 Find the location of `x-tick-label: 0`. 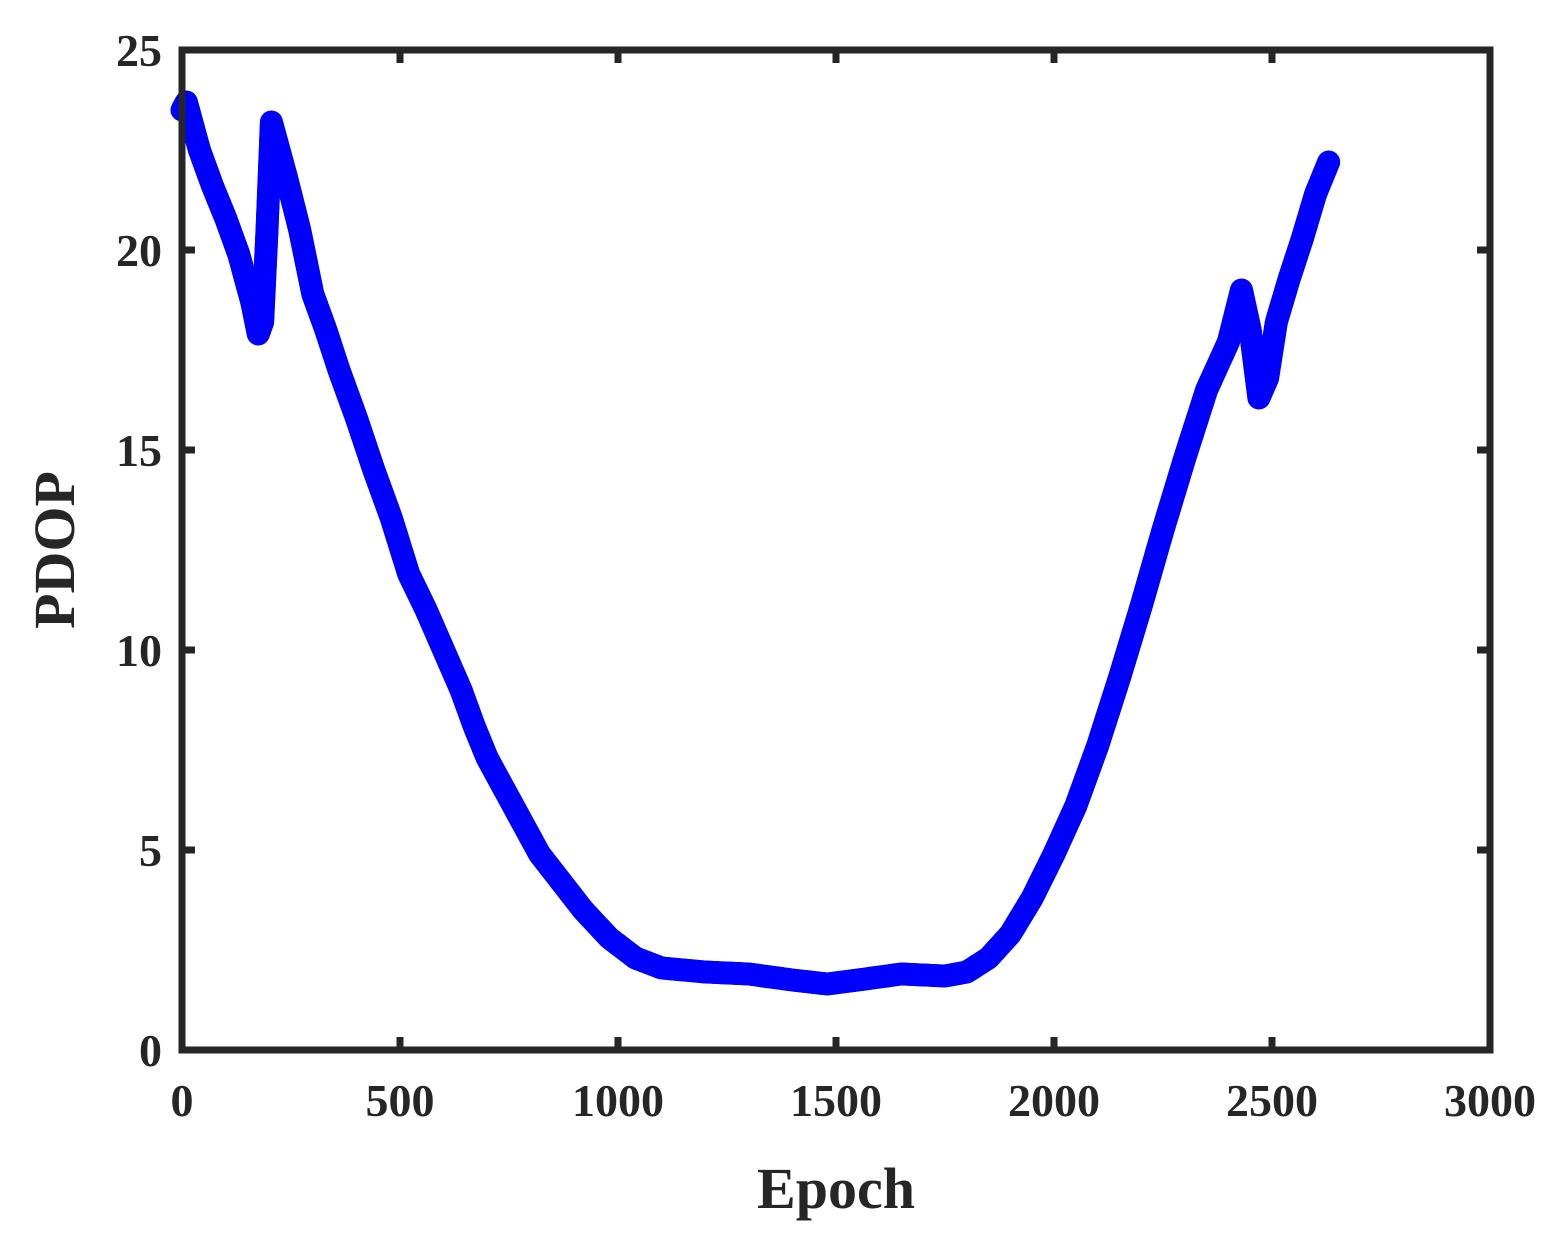

x-tick-label: 0 is located at coordinates (182, 1100).